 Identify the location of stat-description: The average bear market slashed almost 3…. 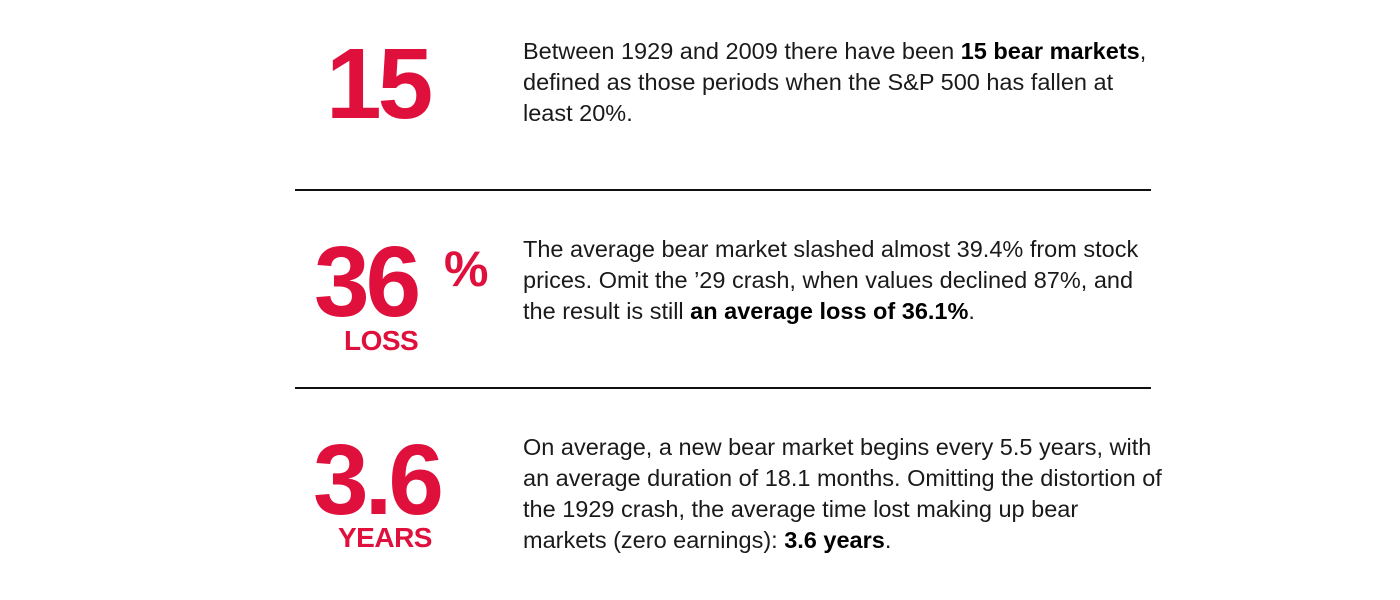
(843, 280).